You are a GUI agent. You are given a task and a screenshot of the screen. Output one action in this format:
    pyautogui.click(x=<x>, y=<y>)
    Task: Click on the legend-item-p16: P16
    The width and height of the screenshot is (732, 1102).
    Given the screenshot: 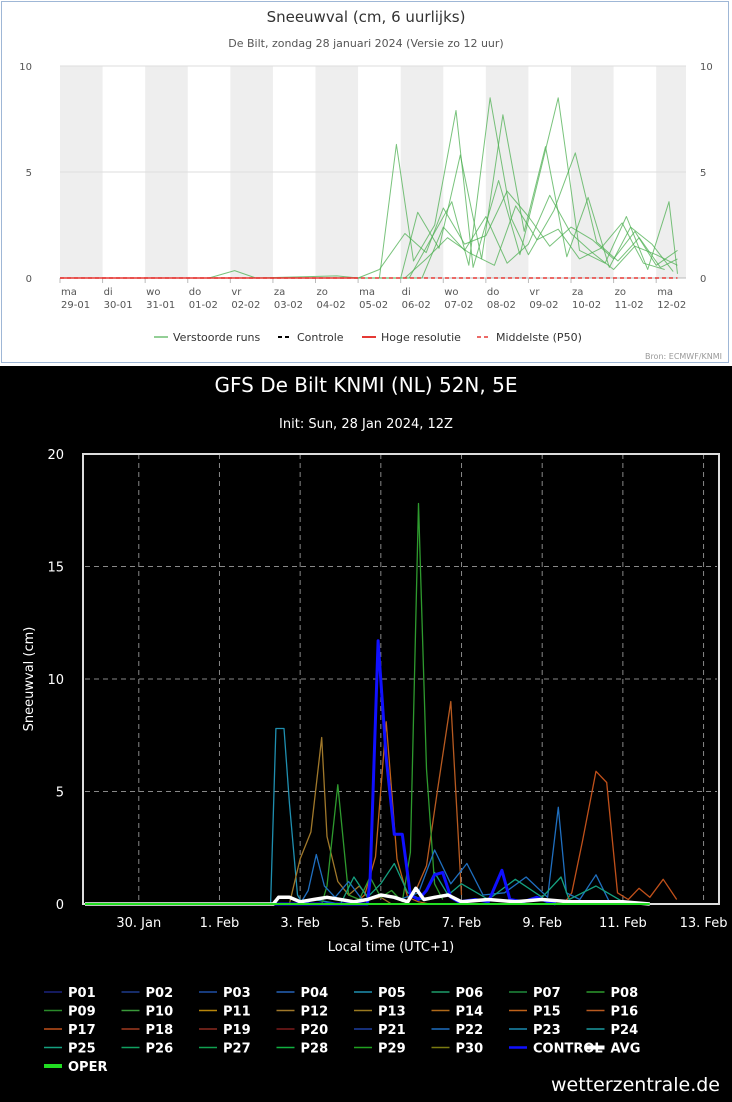 What is the action you would take?
    pyautogui.click(x=612, y=1012)
    